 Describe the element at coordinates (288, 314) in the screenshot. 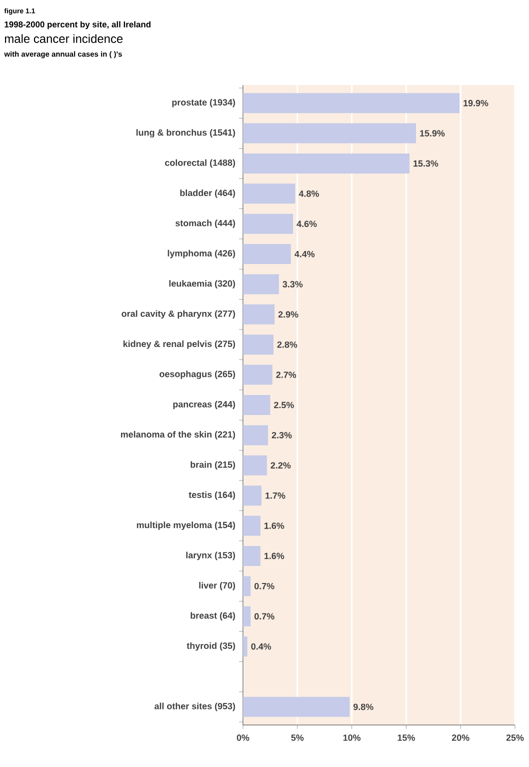

I see `data-label: 2.9%` at that location.